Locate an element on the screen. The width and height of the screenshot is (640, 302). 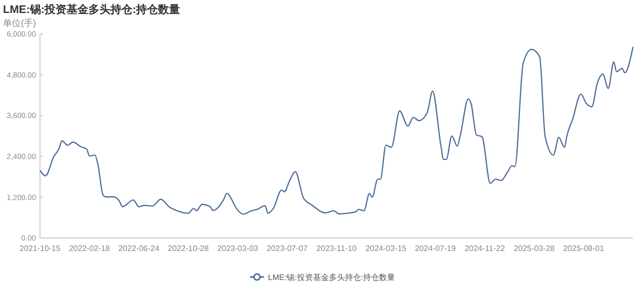
chart-title: LME:锡:投资基金多头持仓:持仓数量 is located at coordinates (91, 9).